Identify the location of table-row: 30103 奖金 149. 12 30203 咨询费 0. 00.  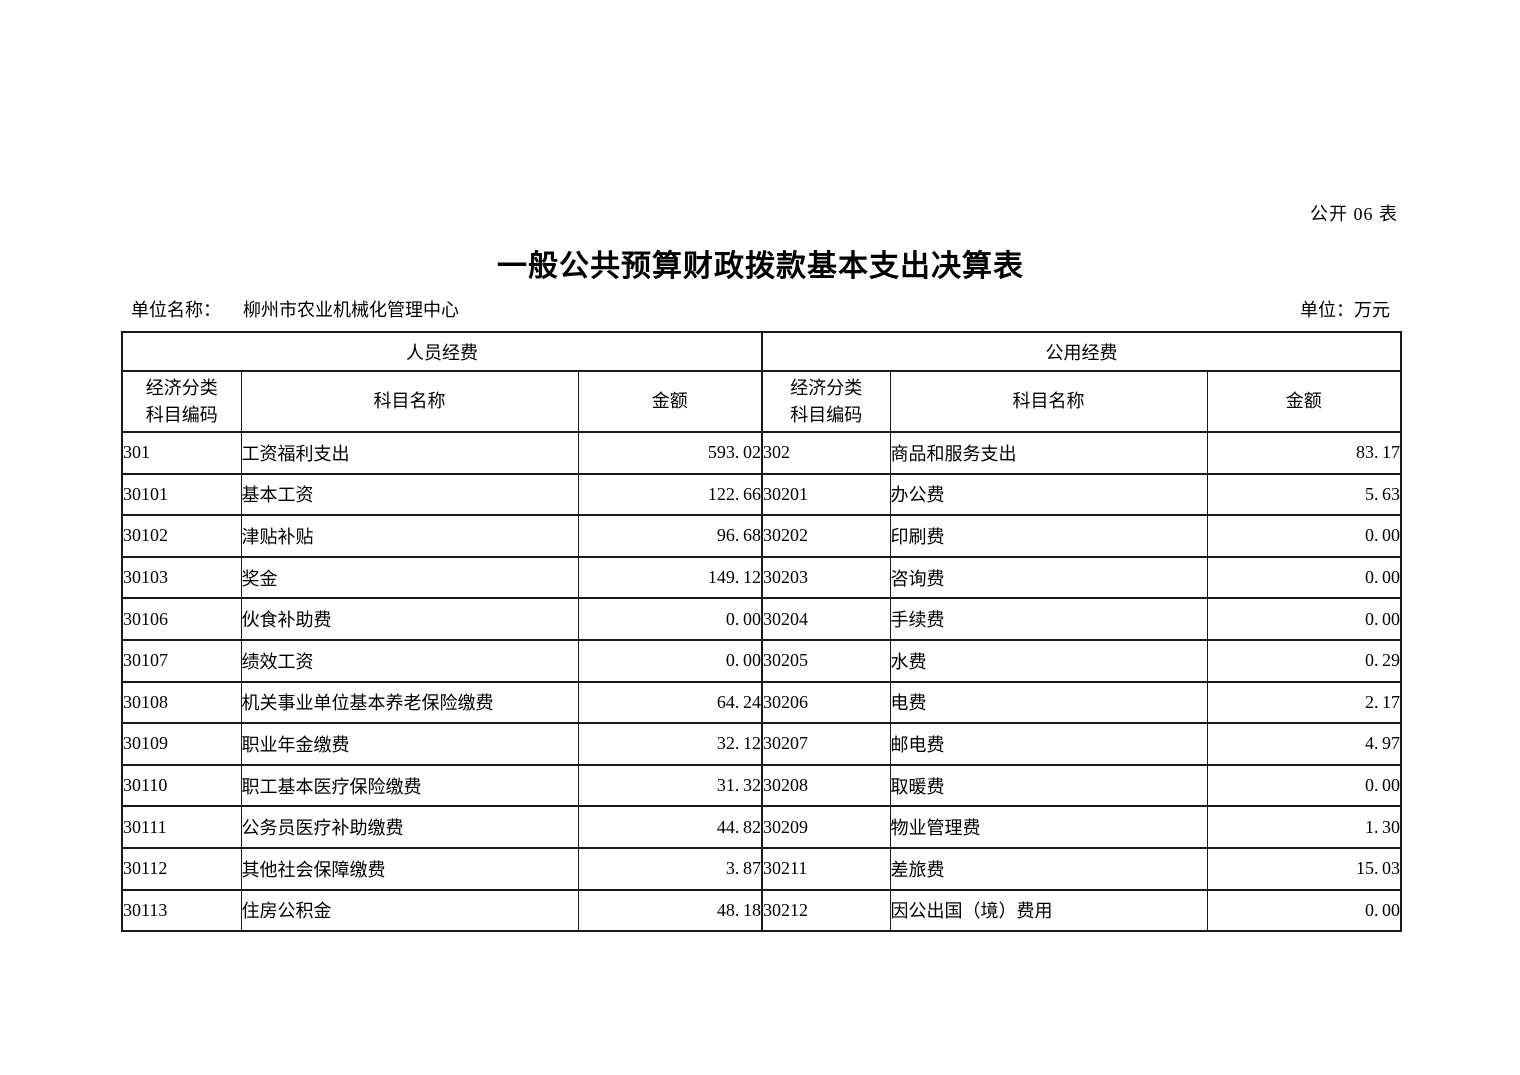
(761, 577).